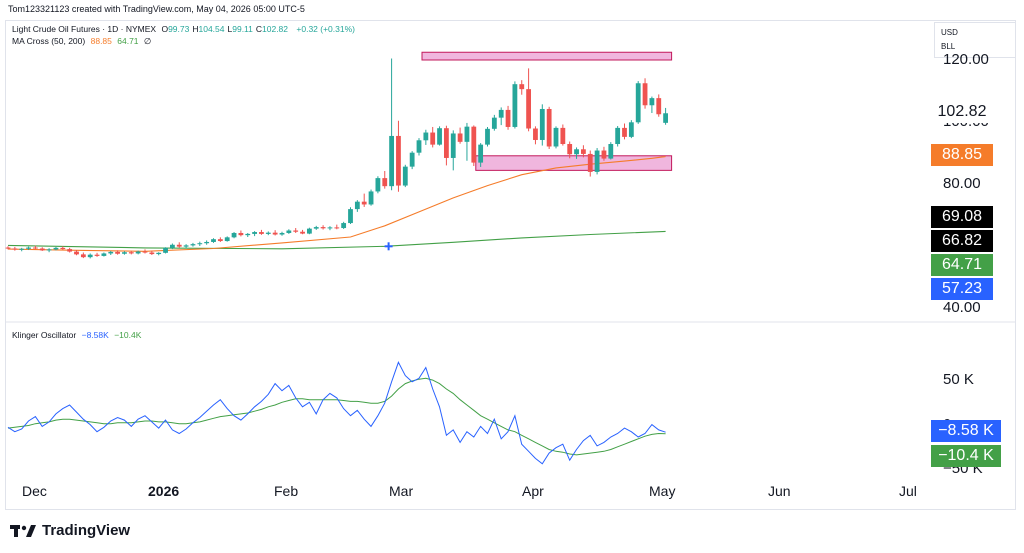 This screenshot has width=1024, height=553. Describe the element at coordinates (44, 335) in the screenshot. I see `osc-label: Klinger Oscillator` at that location.